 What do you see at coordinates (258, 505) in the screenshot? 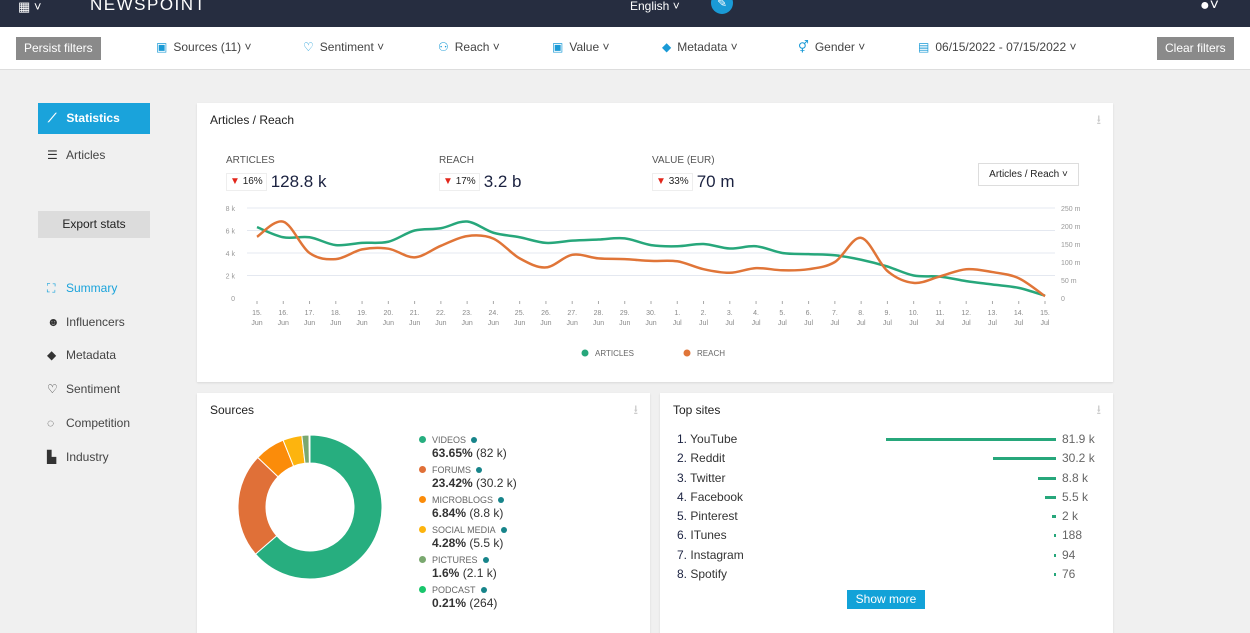
I see `donut-slice-forums` at bounding box center [258, 505].